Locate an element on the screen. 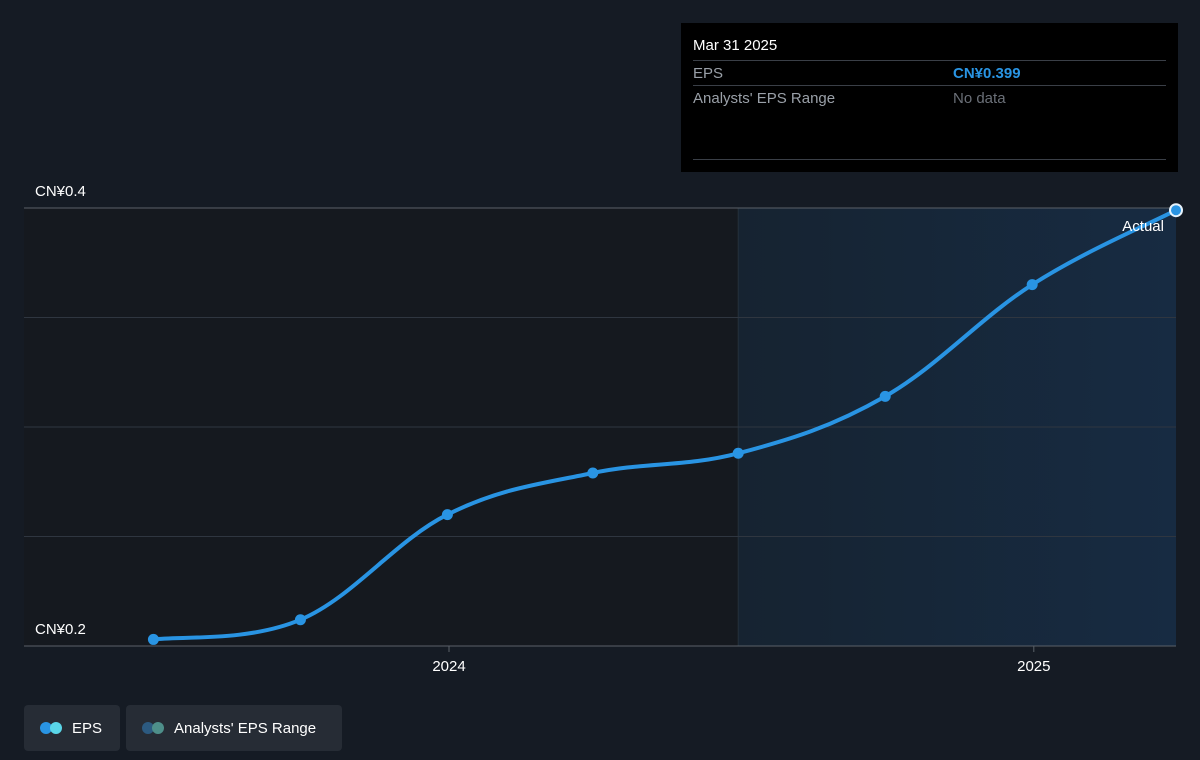 The width and height of the screenshot is (1200, 760). tooltip-eps-value: CN¥0.399 is located at coordinates (987, 73).